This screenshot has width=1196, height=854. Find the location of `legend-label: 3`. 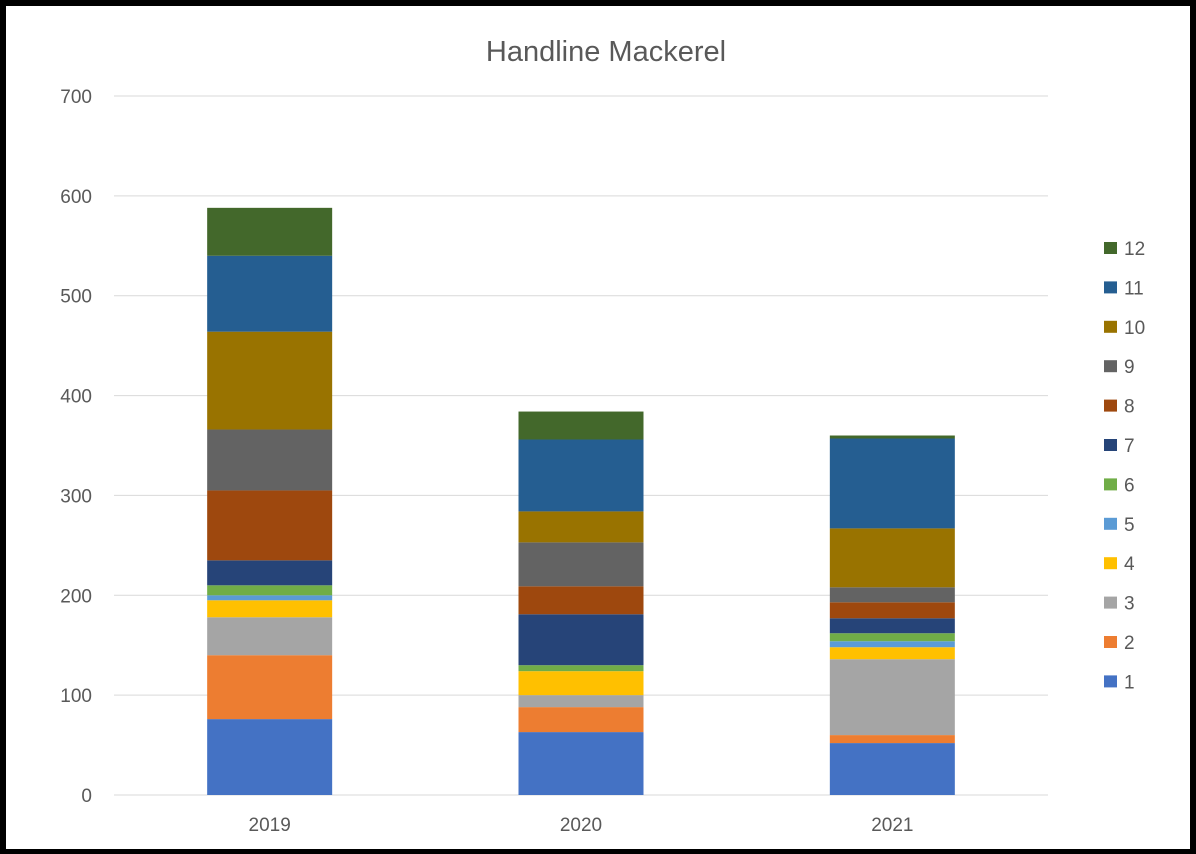

legend-label: 3 is located at coordinates (1129, 604).